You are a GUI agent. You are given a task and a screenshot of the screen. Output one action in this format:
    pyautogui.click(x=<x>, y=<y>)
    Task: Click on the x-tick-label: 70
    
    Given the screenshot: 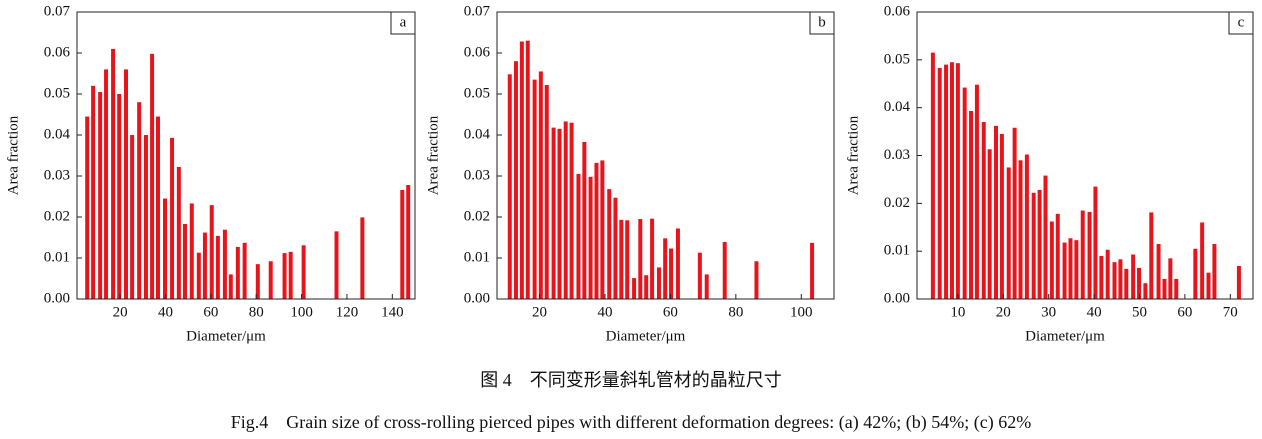 What is the action you would take?
    pyautogui.click(x=1230, y=312)
    